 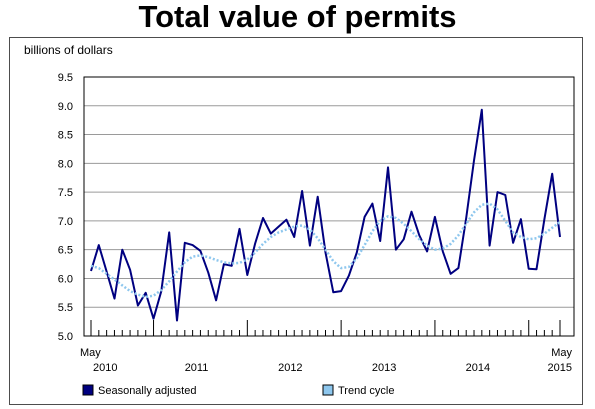 What do you see at coordinates (561, 353) in the screenshot?
I see `x-end-month-label: May` at bounding box center [561, 353].